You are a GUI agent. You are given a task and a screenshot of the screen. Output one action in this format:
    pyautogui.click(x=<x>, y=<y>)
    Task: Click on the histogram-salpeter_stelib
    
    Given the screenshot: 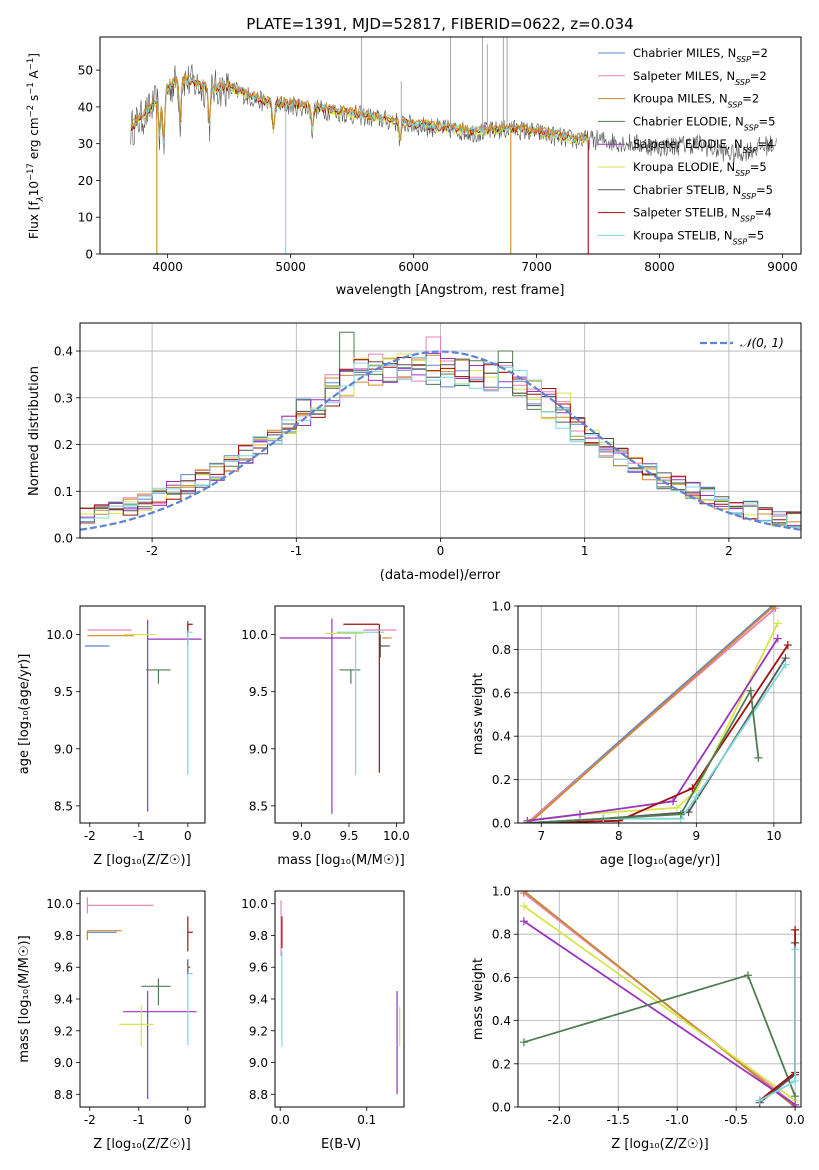 What is the action you would take?
    pyautogui.click(x=440, y=439)
    